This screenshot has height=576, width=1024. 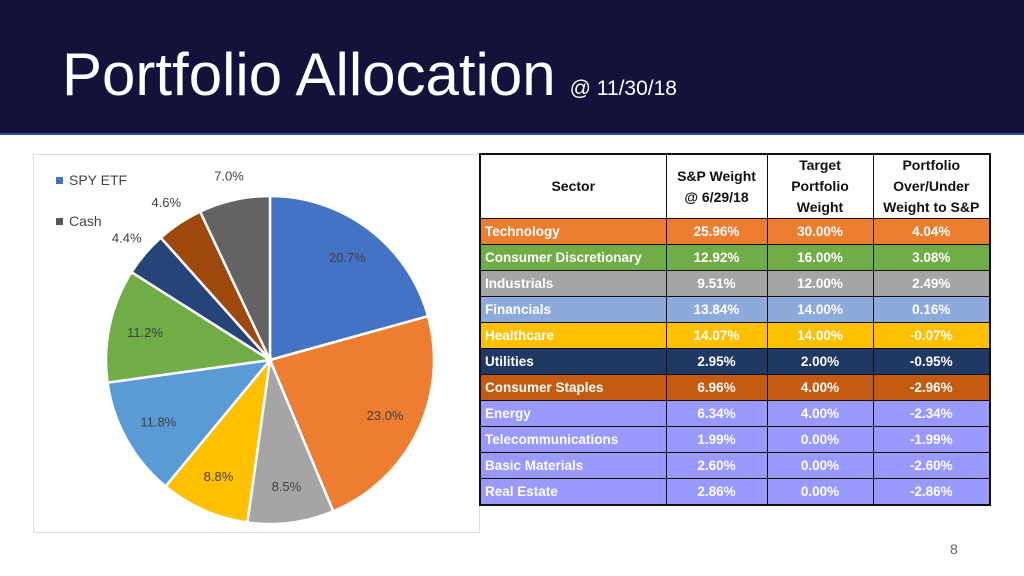 What do you see at coordinates (347, 257) in the screenshot?
I see `pie-slice-label: 20.7%` at bounding box center [347, 257].